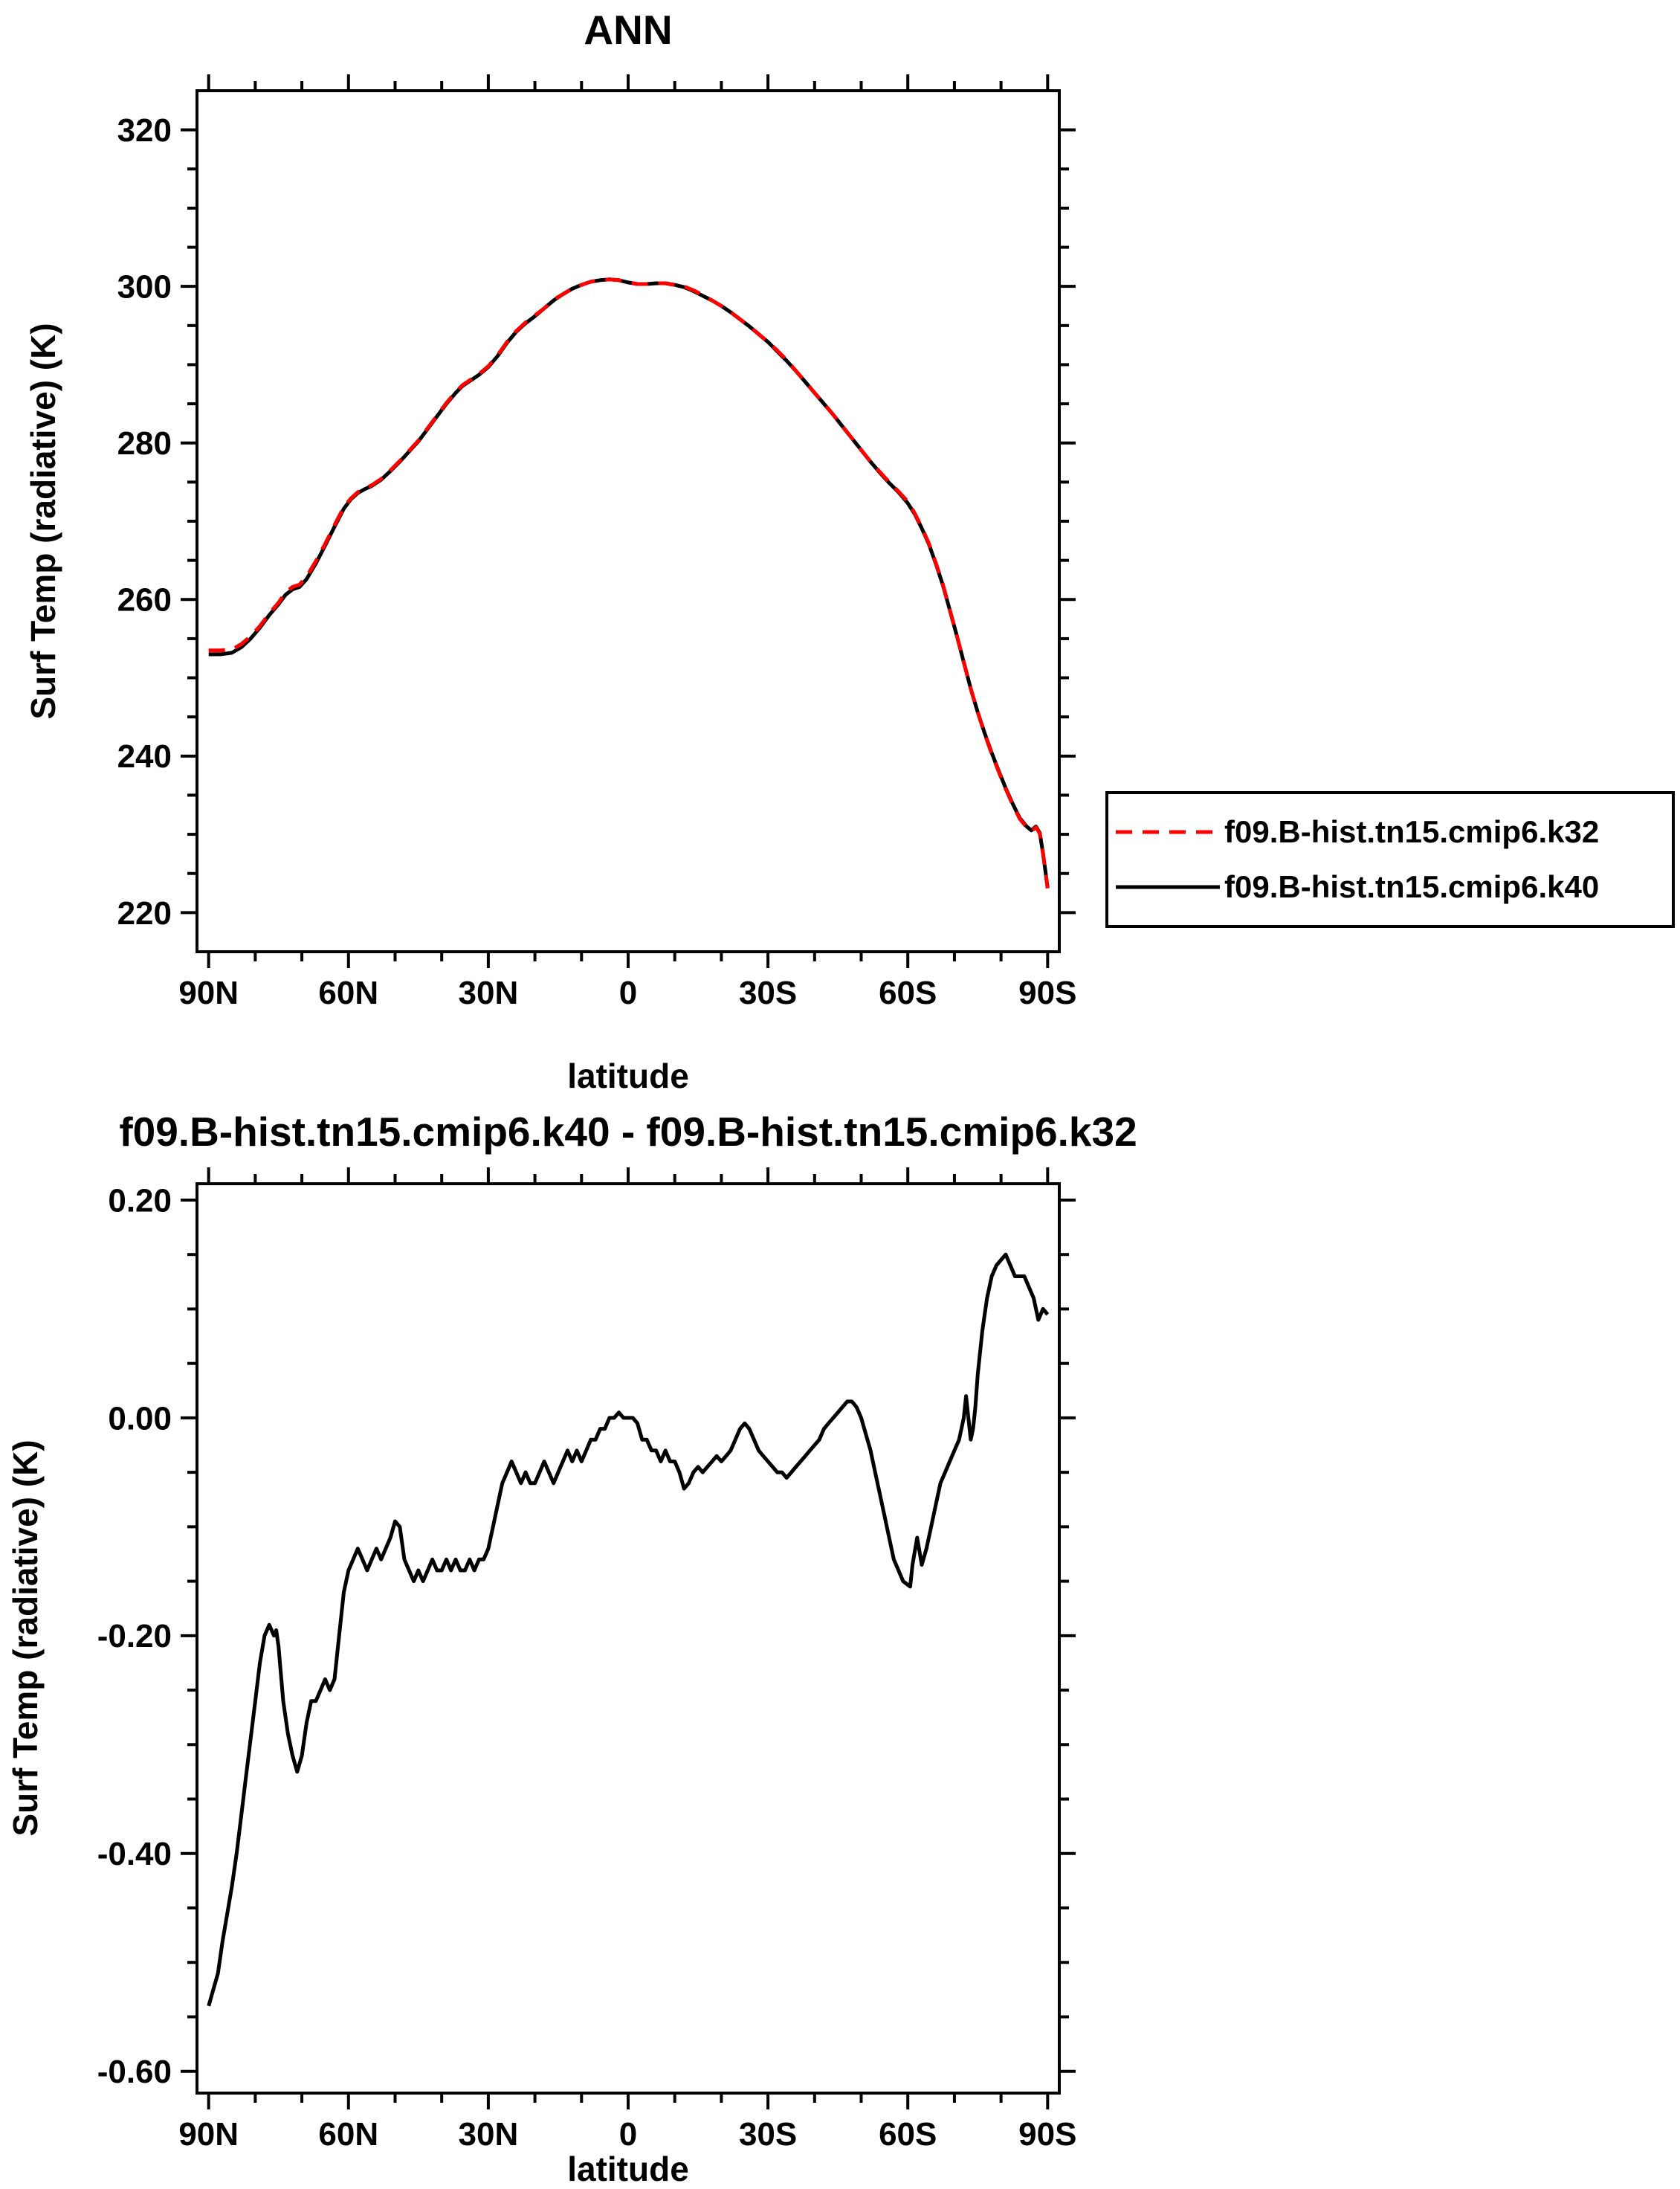 This screenshot has height=2189, width=1680. Describe the element at coordinates (1168, 832) in the screenshot. I see `legend-line-sample-red-dashed` at that location.